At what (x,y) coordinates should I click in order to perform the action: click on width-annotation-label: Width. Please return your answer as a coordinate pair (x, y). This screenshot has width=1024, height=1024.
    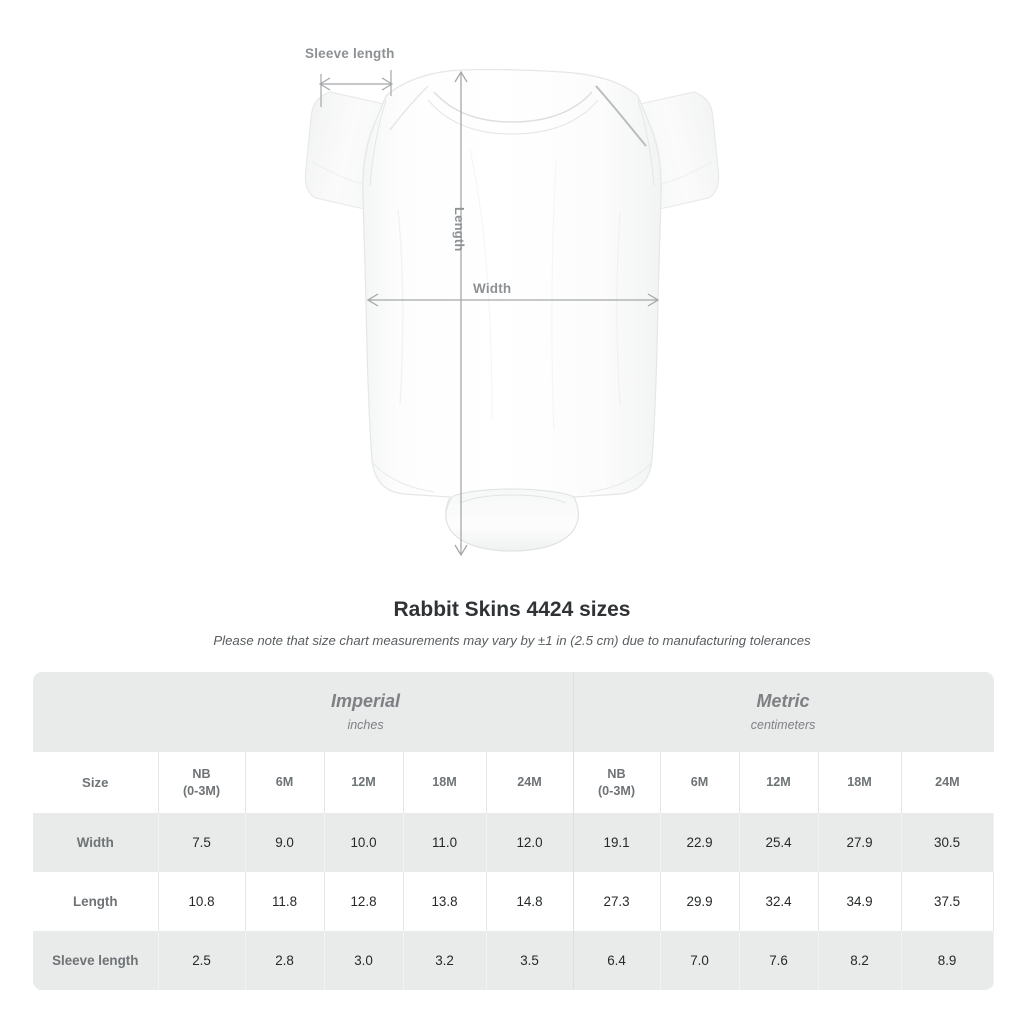
    Looking at the image, I should click on (492, 288).